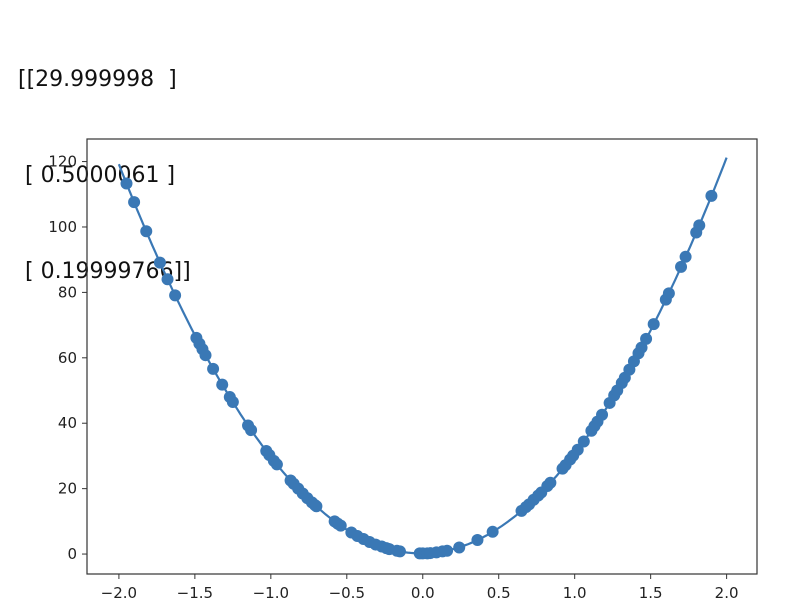 Image resolution: width=810 pixels, height=616 pixels. What do you see at coordinates (423, 593) in the screenshot?
I see `x-tick-label: 0.0` at bounding box center [423, 593].